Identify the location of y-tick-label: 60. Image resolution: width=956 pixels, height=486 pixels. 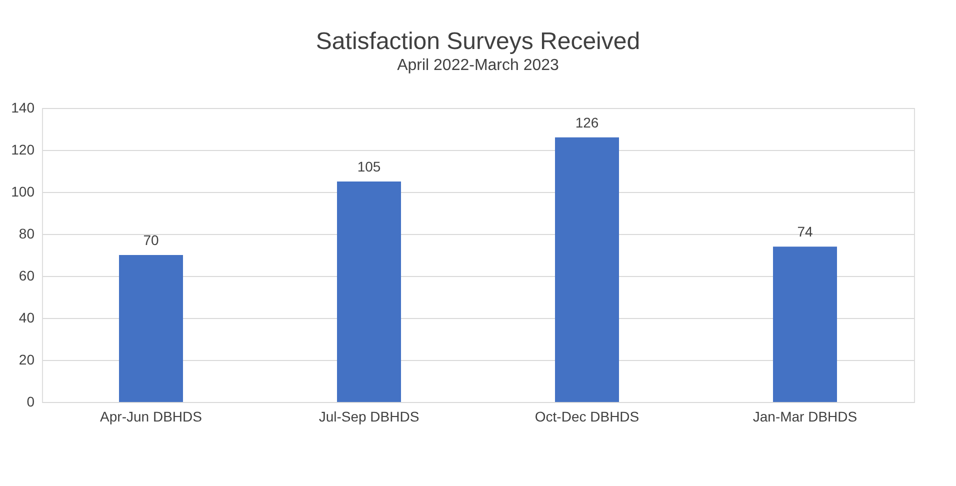
(26, 276).